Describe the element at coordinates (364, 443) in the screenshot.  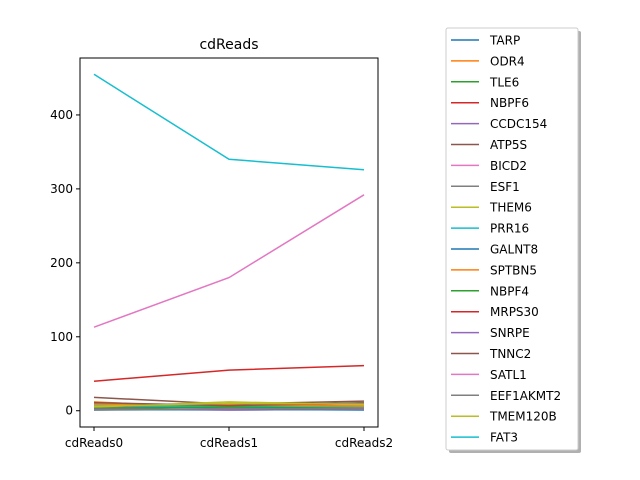
I see `x-tick-label: cdReads2` at that location.